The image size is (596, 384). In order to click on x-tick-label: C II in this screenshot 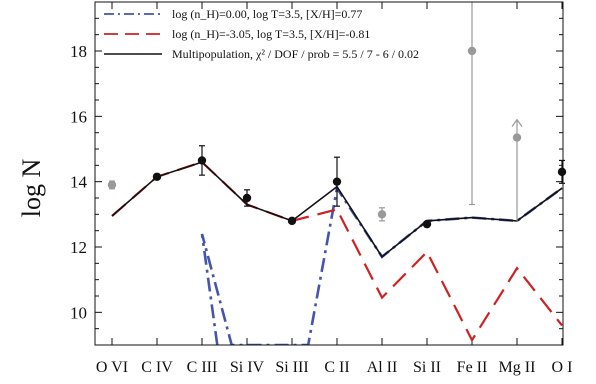, I will do `click(336, 367)`.